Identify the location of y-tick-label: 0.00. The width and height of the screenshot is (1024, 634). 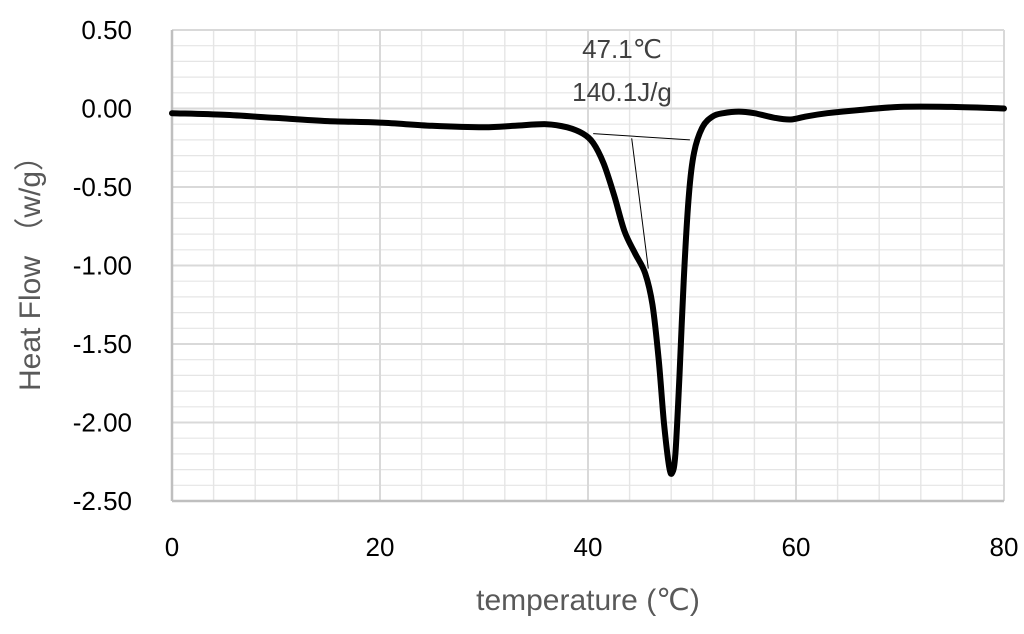
(106, 109).